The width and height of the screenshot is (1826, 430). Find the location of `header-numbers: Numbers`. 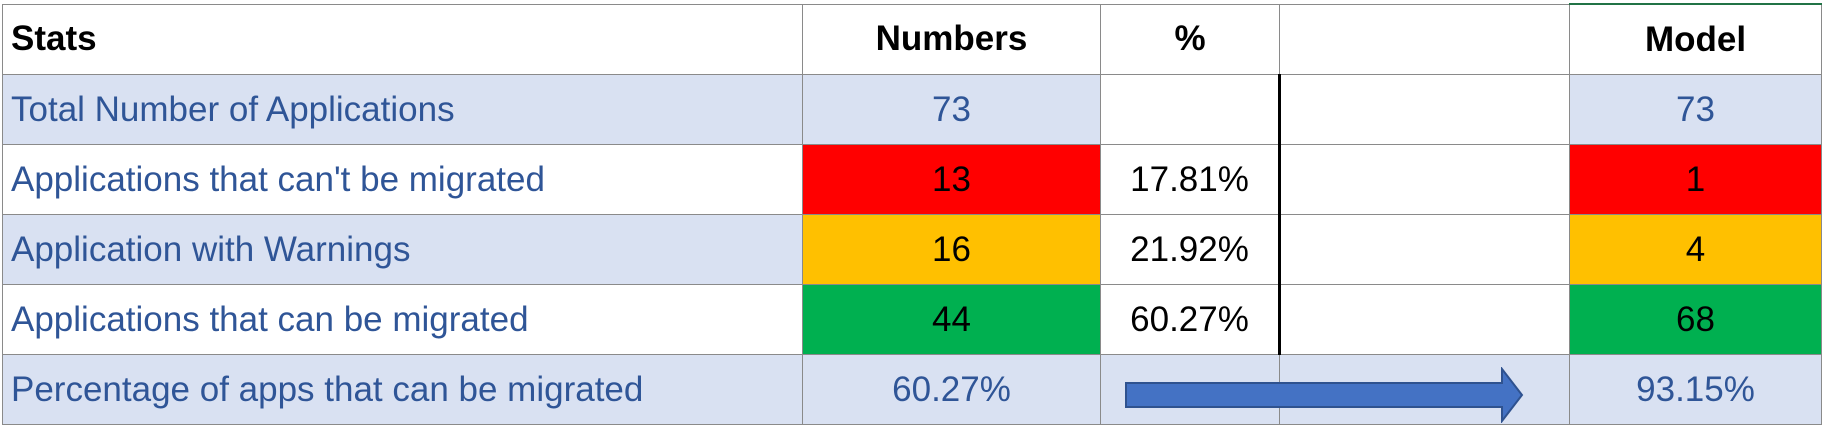

header-numbers: Numbers is located at coordinates (951, 39).